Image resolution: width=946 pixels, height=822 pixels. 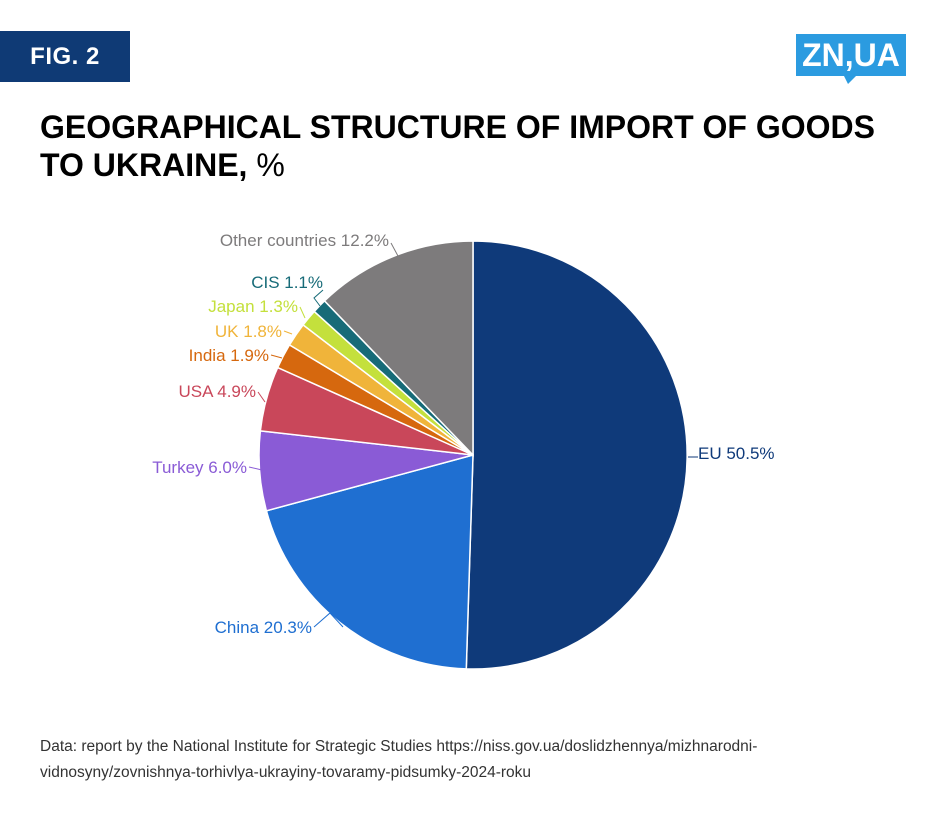 I want to click on zn-ua-logo: ZN,UA, so click(x=851, y=59).